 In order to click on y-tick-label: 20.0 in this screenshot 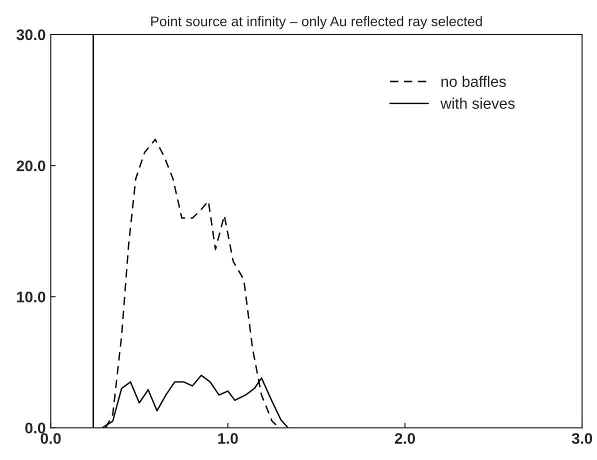, I will do `click(31, 166)`.